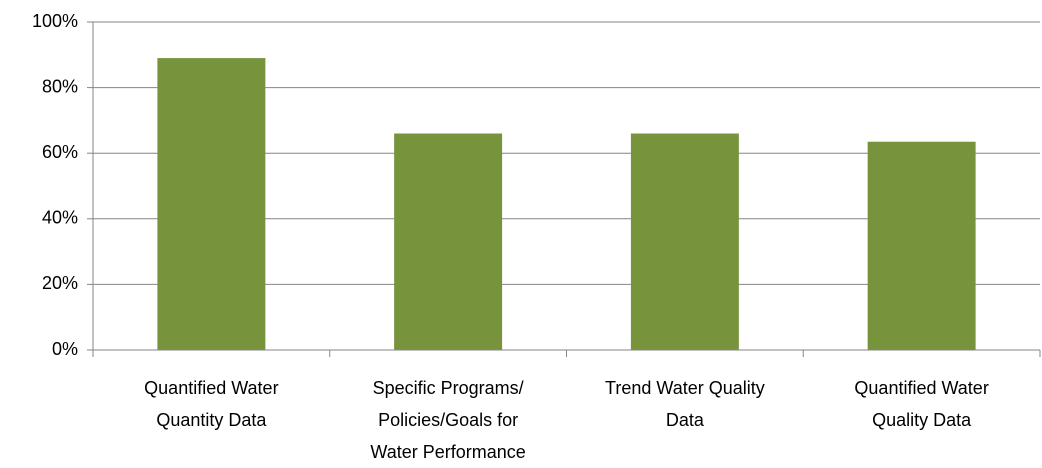 The image size is (1042, 468). I want to click on y-tick-label: 20%, so click(60, 283).